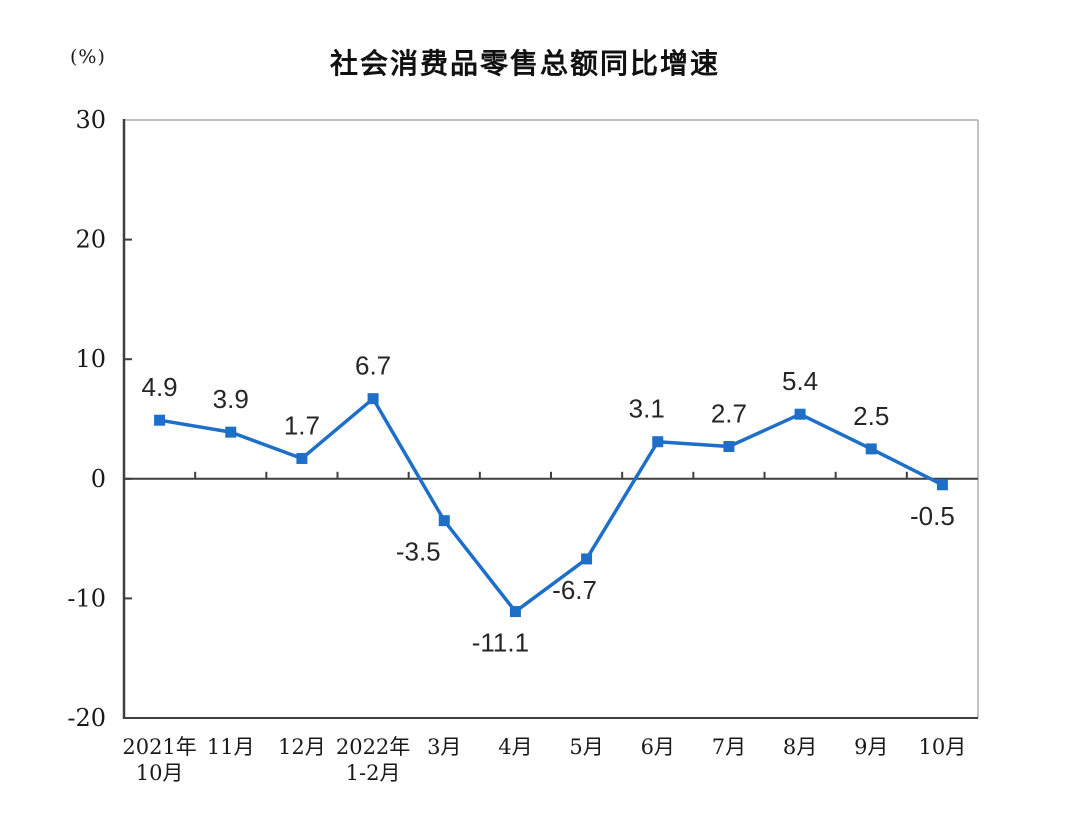 This screenshot has width=1080, height=835. Describe the element at coordinates (524, 63) in the screenshot. I see `chart-title: 社会消费品零售总额同比增速` at that location.